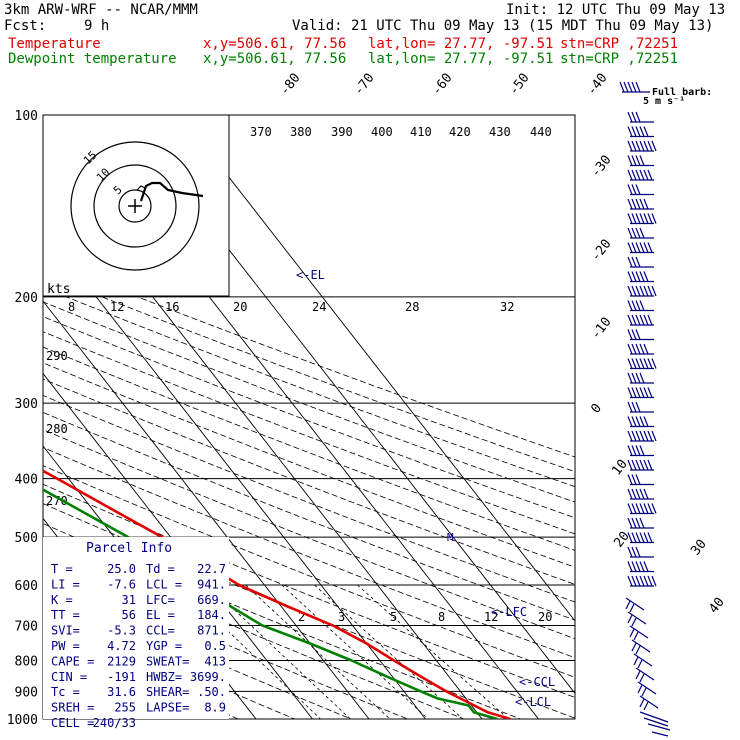 Image resolution: width=740 pixels, height=740 pixels. Describe the element at coordinates (121, 569) in the screenshot. I see `parcel-param-value: 25.0` at that location.